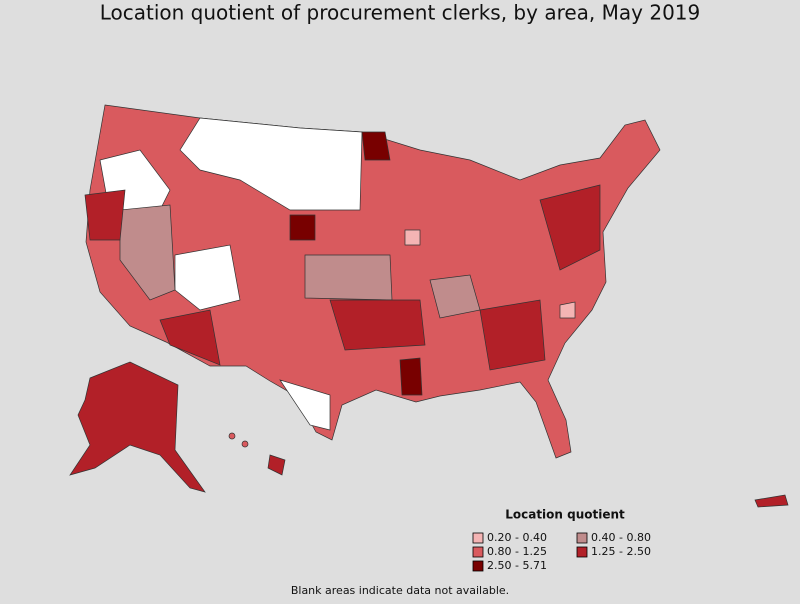 Image resolution: width=800 pixels, height=604 pixels. Describe the element at coordinates (517, 537) in the screenshot. I see `legend-label: 0.20 - 0.40` at that location.